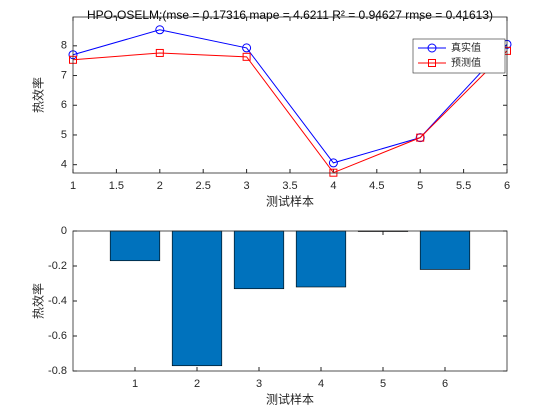 The width and height of the screenshot is (560, 420). What do you see at coordinates (64, 105) in the screenshot?
I see `y-tick-label: 6` at bounding box center [64, 105].